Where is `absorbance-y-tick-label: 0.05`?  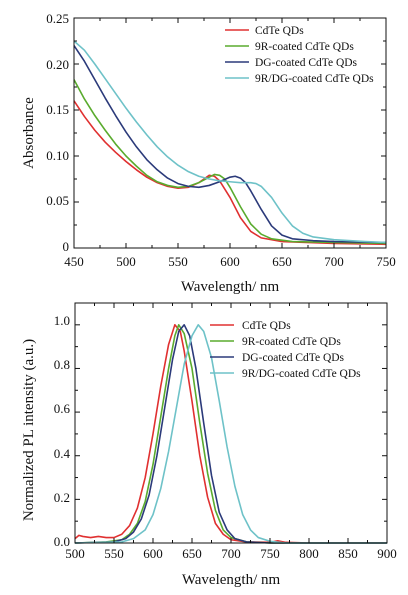
absorbance-y-tick-label: 0.05 is located at coordinates (57, 200).